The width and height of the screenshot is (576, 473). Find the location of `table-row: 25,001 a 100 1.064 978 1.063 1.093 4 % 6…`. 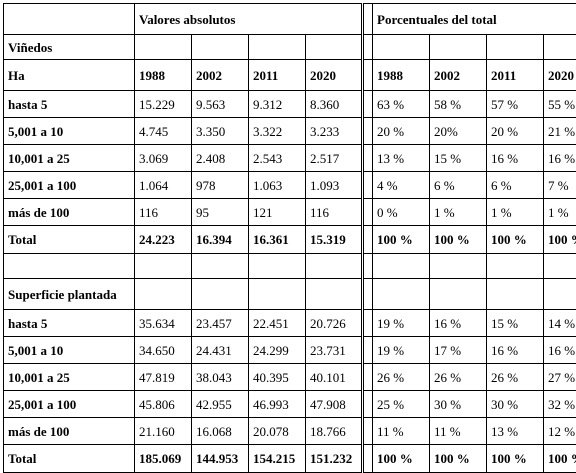

table-row: 25,001 a 100 1.064 978 1.063 1.093 4 % 6… is located at coordinates (290, 185).